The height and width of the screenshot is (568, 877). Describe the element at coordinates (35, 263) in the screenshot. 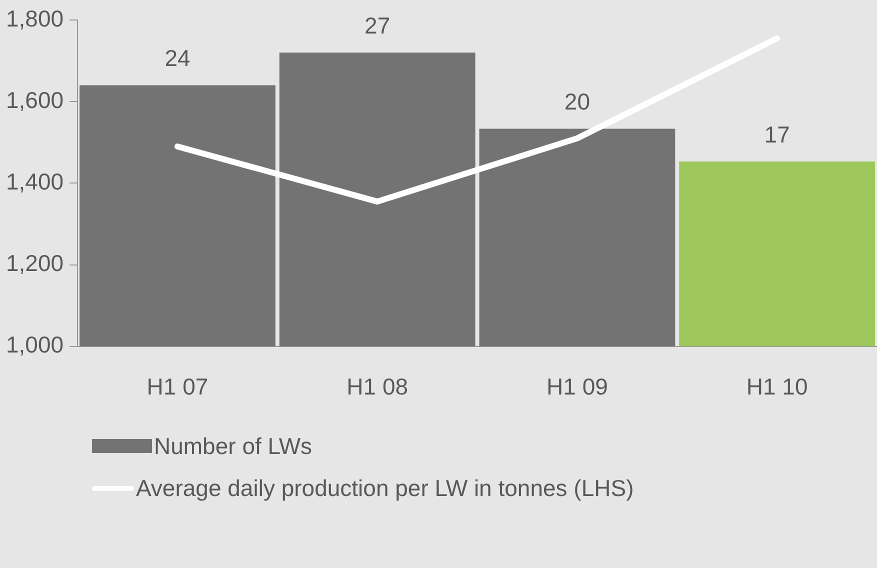

I see `y-tick-label: 1,200` at that location.